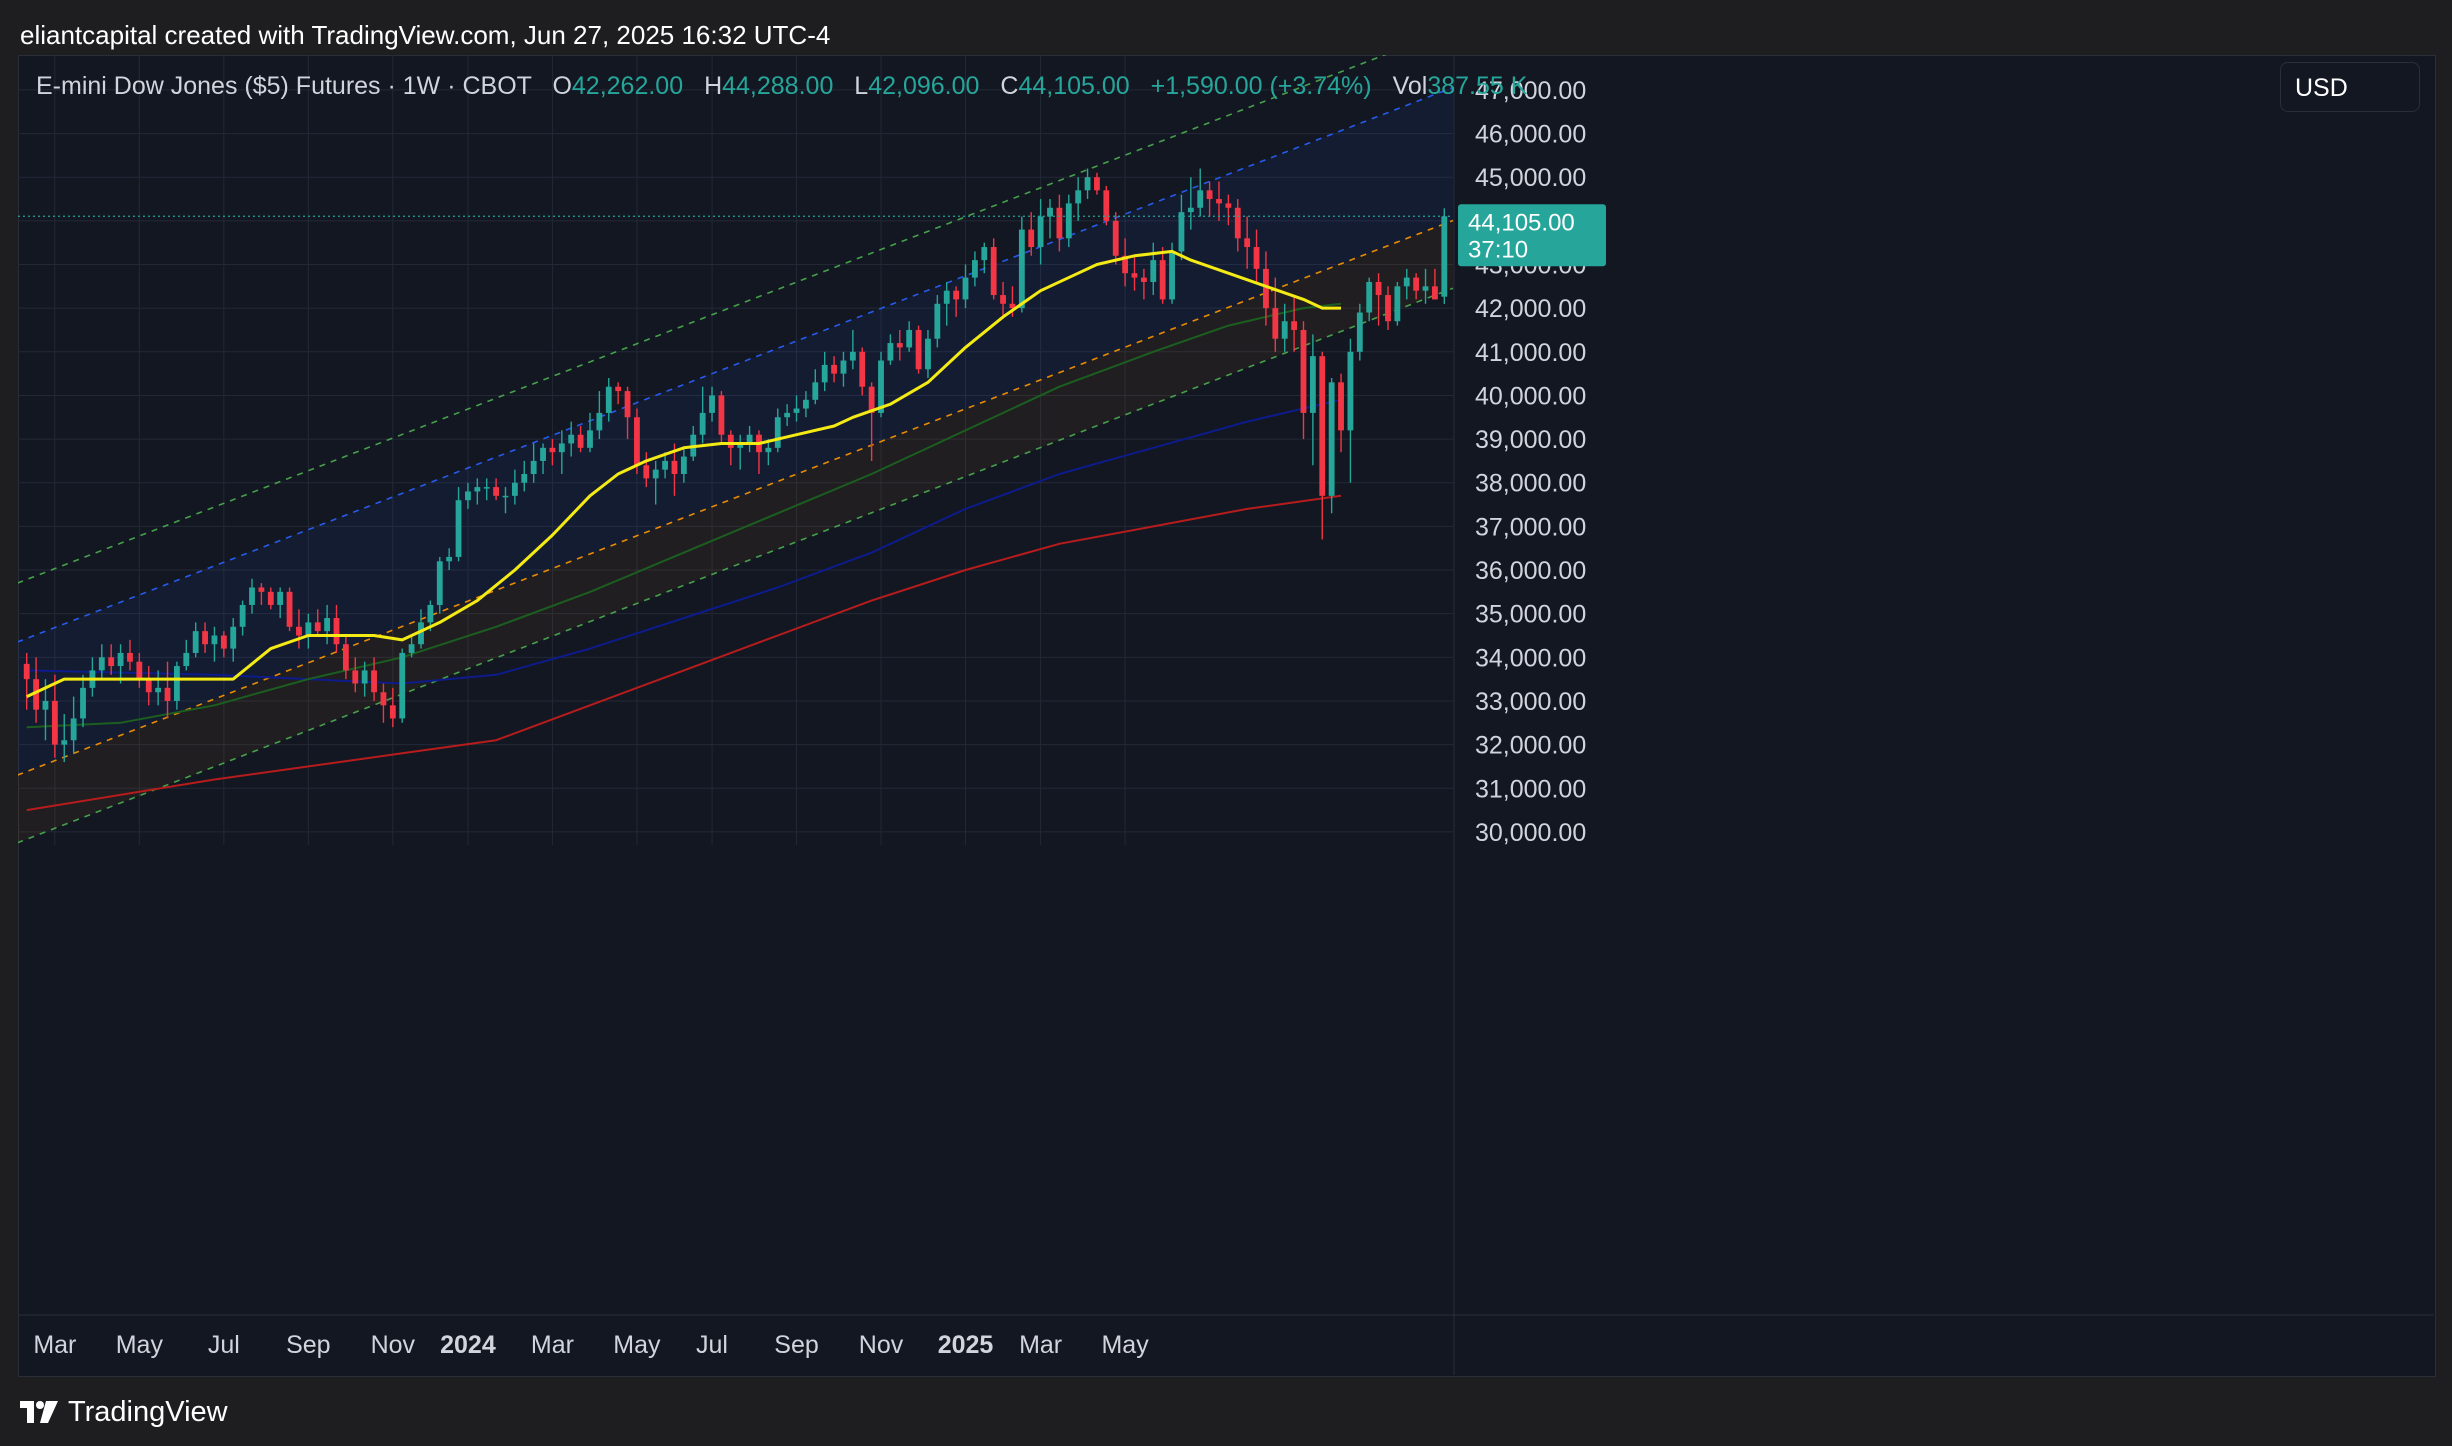  Describe the element at coordinates (1530, 658) in the screenshot. I see `y-tick-label: 34,000.00` at that location.